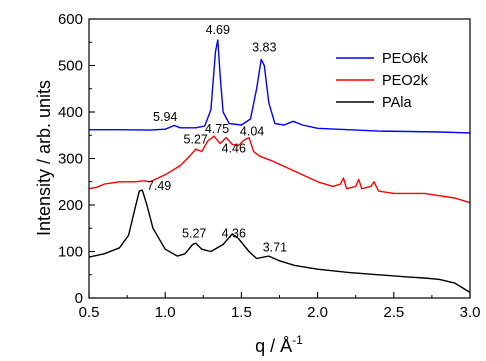 The height and width of the screenshot is (361, 486). I want to click on x-axis-label-superscript: -1, so click(297, 340).